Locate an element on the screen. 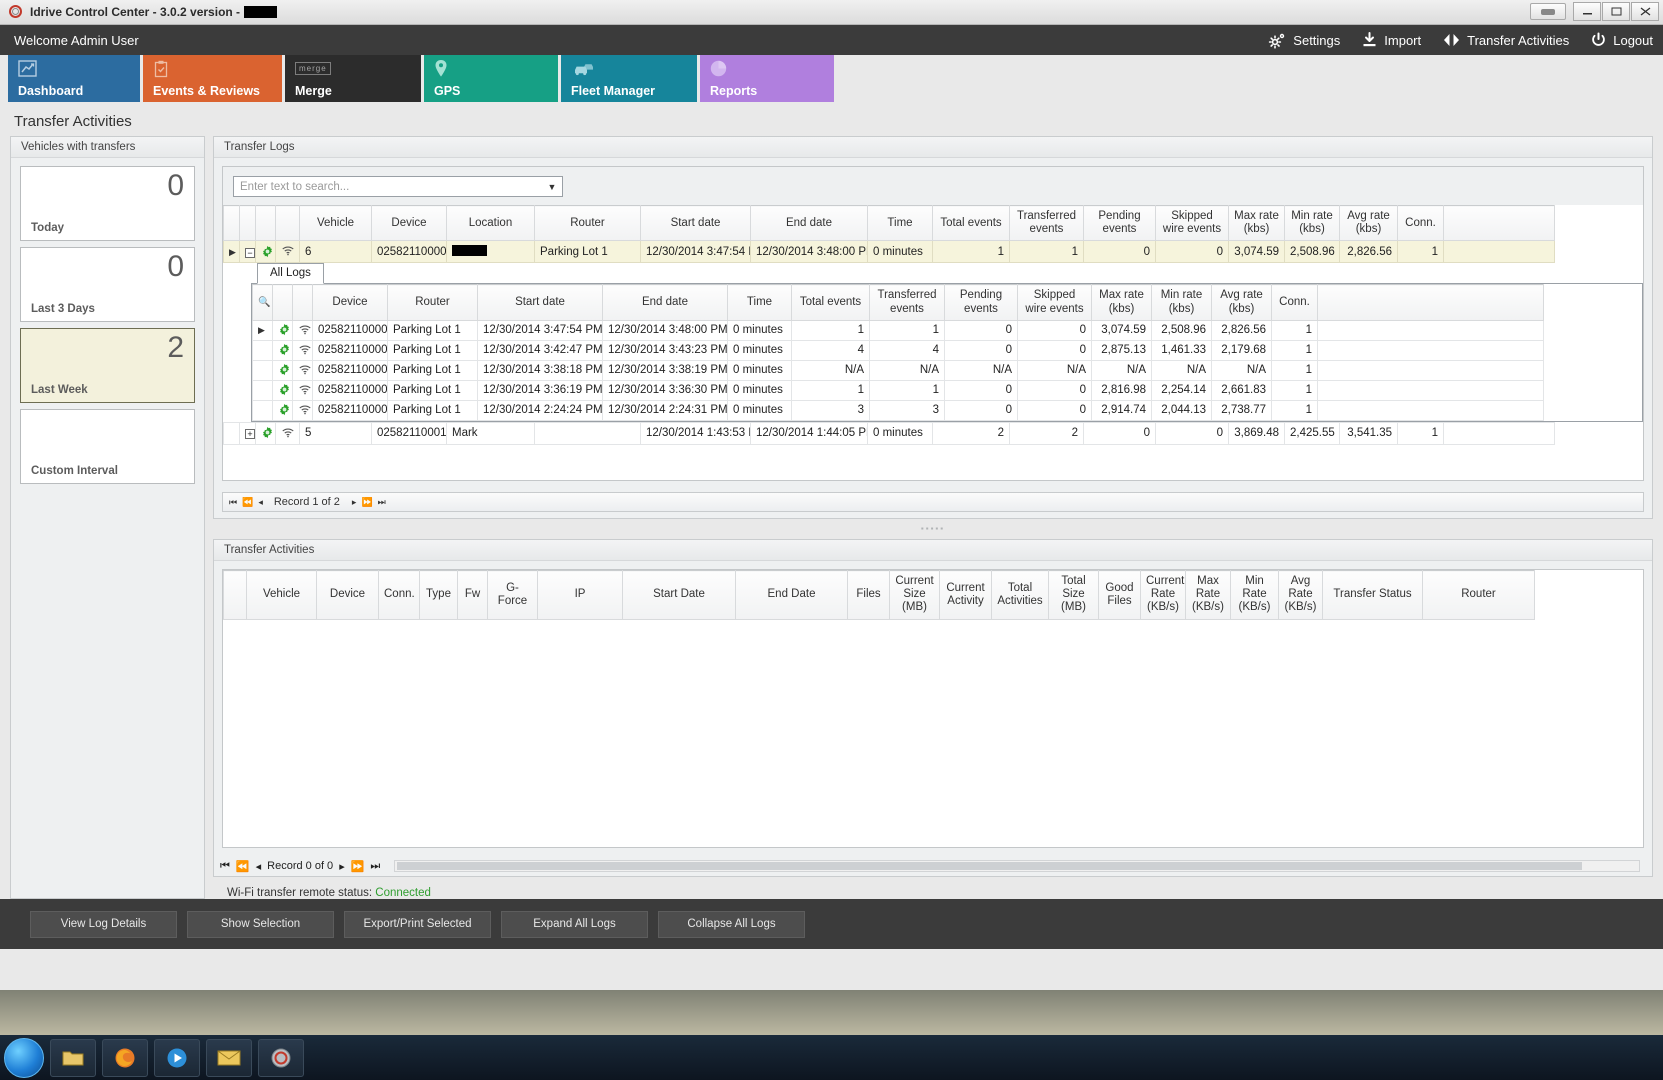  col-location: Location is located at coordinates (490, 223).